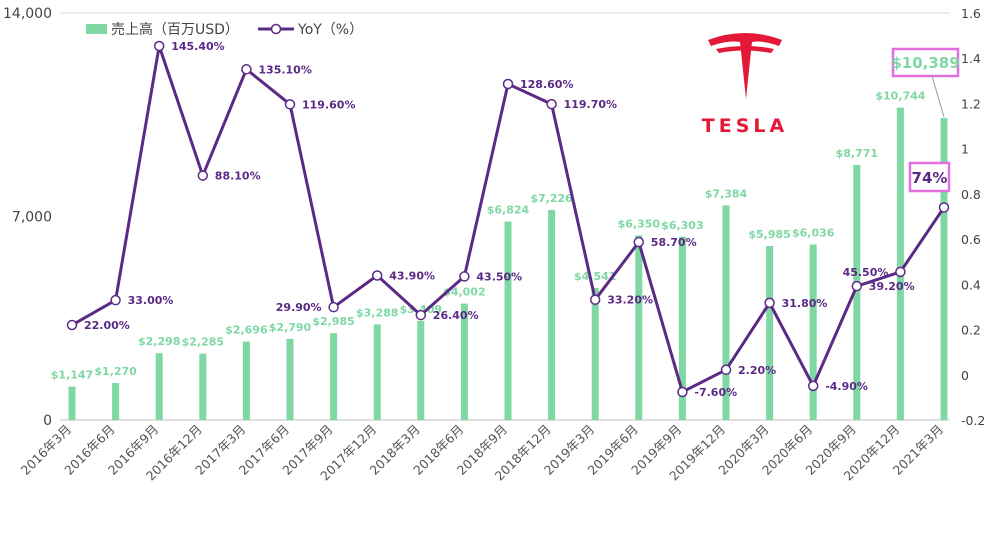 This screenshot has height=538, width=991. I want to click on highlight-line-box, so click(929, 177).